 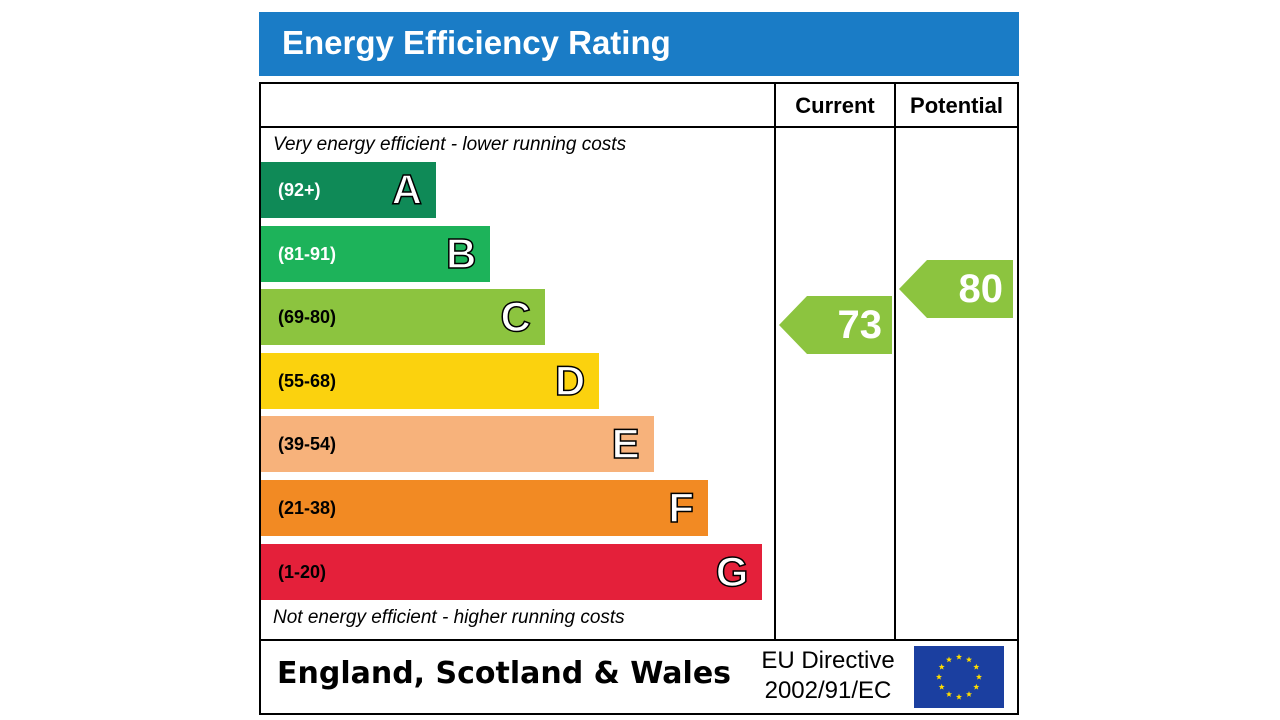 I want to click on band-range-label: (92+), so click(x=299, y=190).